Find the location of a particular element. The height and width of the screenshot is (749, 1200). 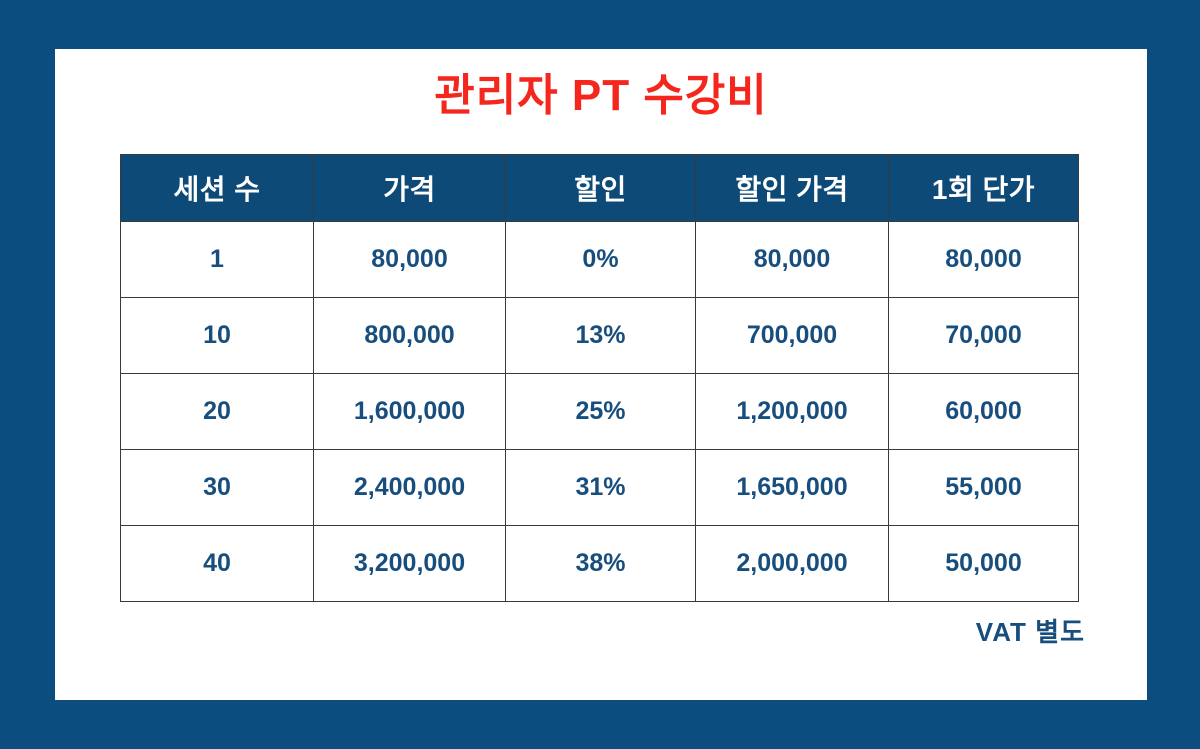

table-cell: 13% is located at coordinates (600, 335).